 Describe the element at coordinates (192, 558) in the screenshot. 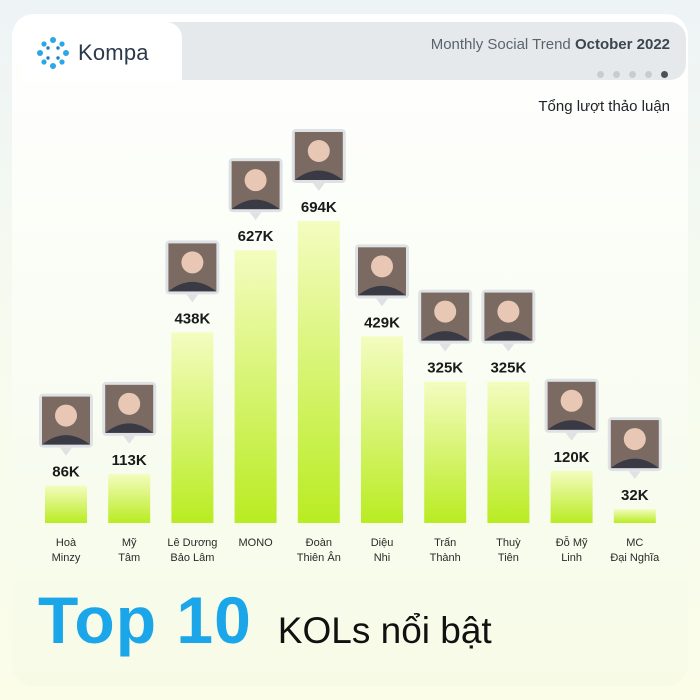

I see `category-label: Bảo Lâm` at that location.